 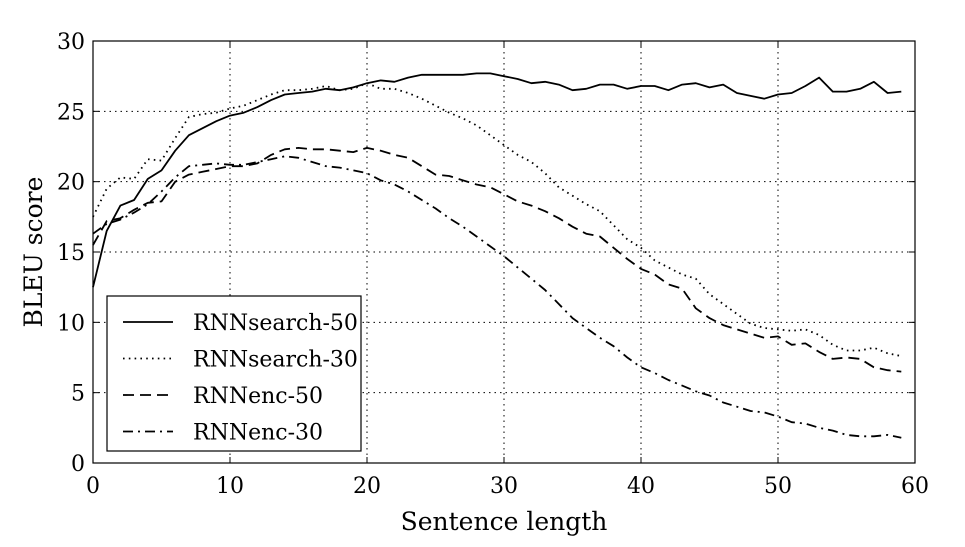 What do you see at coordinates (71, 323) in the screenshot?
I see `y-tick-label: 10` at bounding box center [71, 323].